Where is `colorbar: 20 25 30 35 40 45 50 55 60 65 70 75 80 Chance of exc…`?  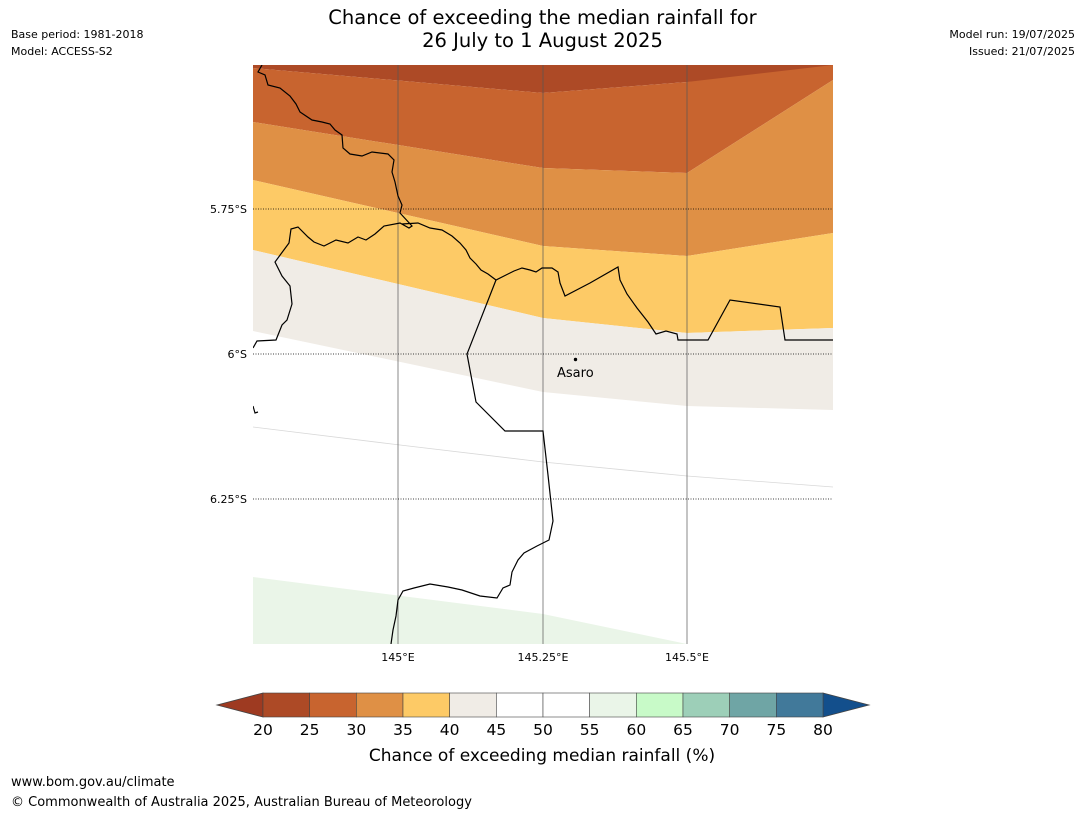
colorbar: 20 25 30 35 40 45 50 55 60 65 70 75 80 Chance of exc… is located at coordinates (543, 729).